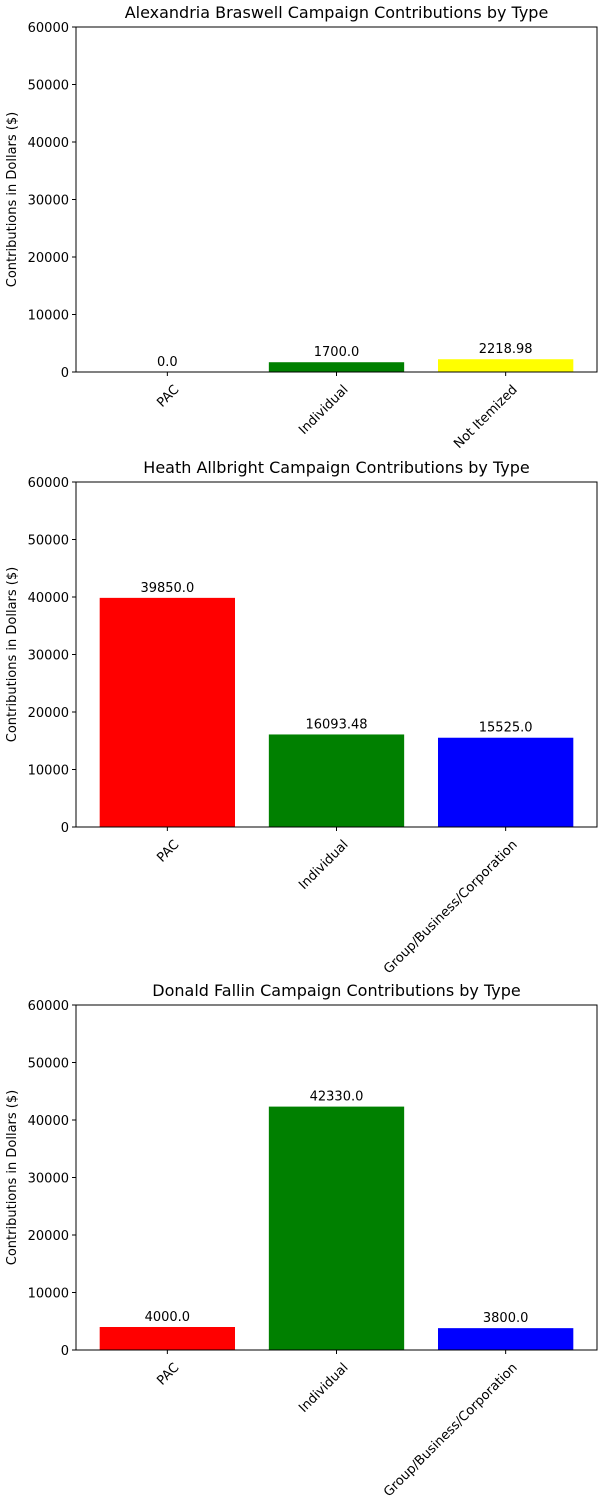  Describe the element at coordinates (336, 724) in the screenshot. I see `data-label: 16093.48` at that location.